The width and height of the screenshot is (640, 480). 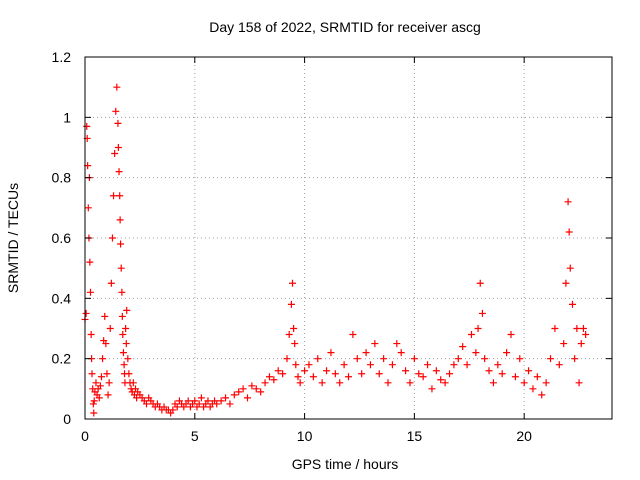 What do you see at coordinates (415, 436) in the screenshot?
I see `x-tick-label: 15` at bounding box center [415, 436].